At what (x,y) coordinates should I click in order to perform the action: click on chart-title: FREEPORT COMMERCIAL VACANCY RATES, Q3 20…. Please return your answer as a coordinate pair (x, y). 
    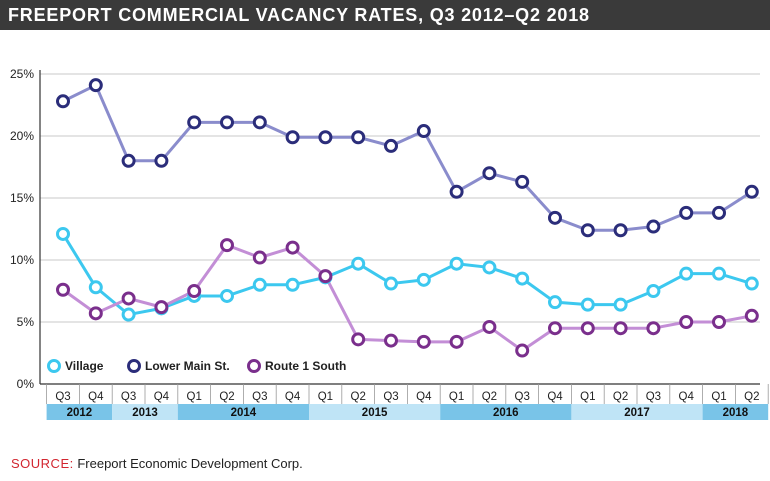
    Looking at the image, I should click on (299, 15).